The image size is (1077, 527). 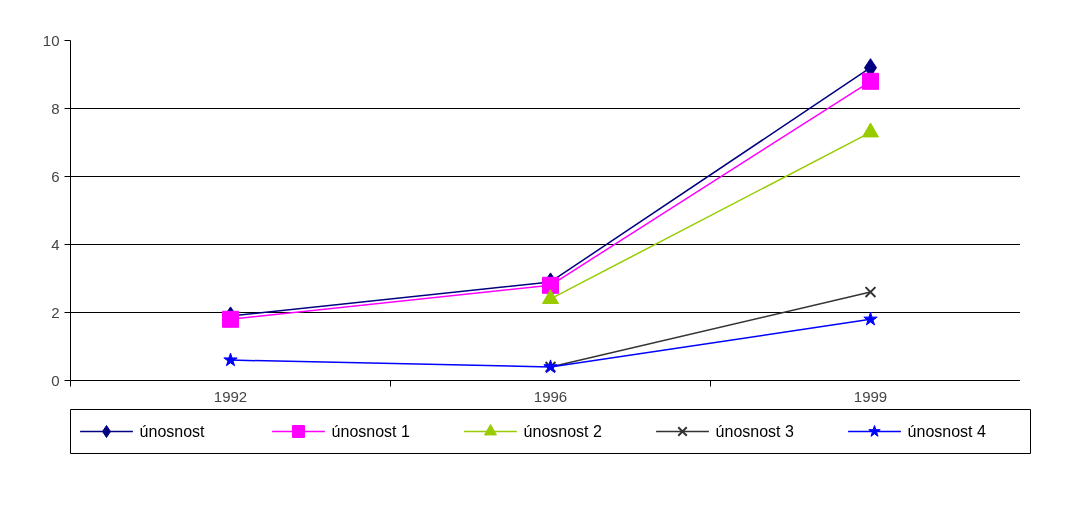 What do you see at coordinates (946, 431) in the screenshot?
I see `legend-label: únosnost 4` at bounding box center [946, 431].